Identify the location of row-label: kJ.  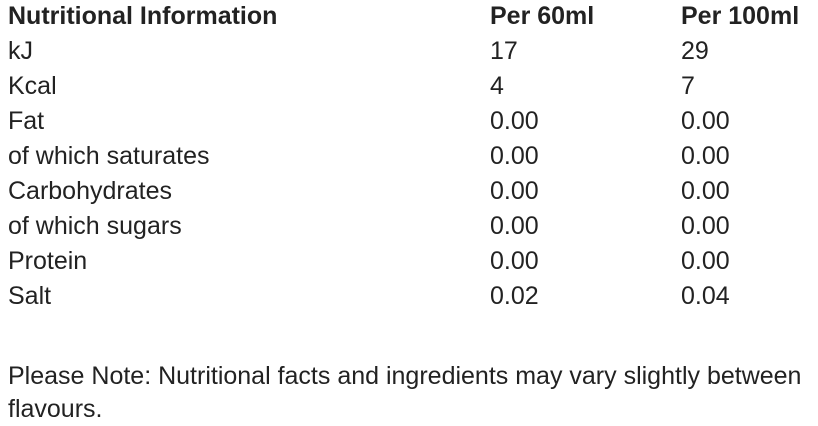
(20, 51).